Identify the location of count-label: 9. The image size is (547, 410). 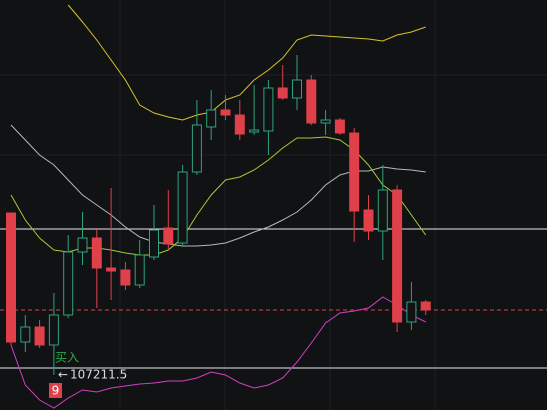
(56, 391).